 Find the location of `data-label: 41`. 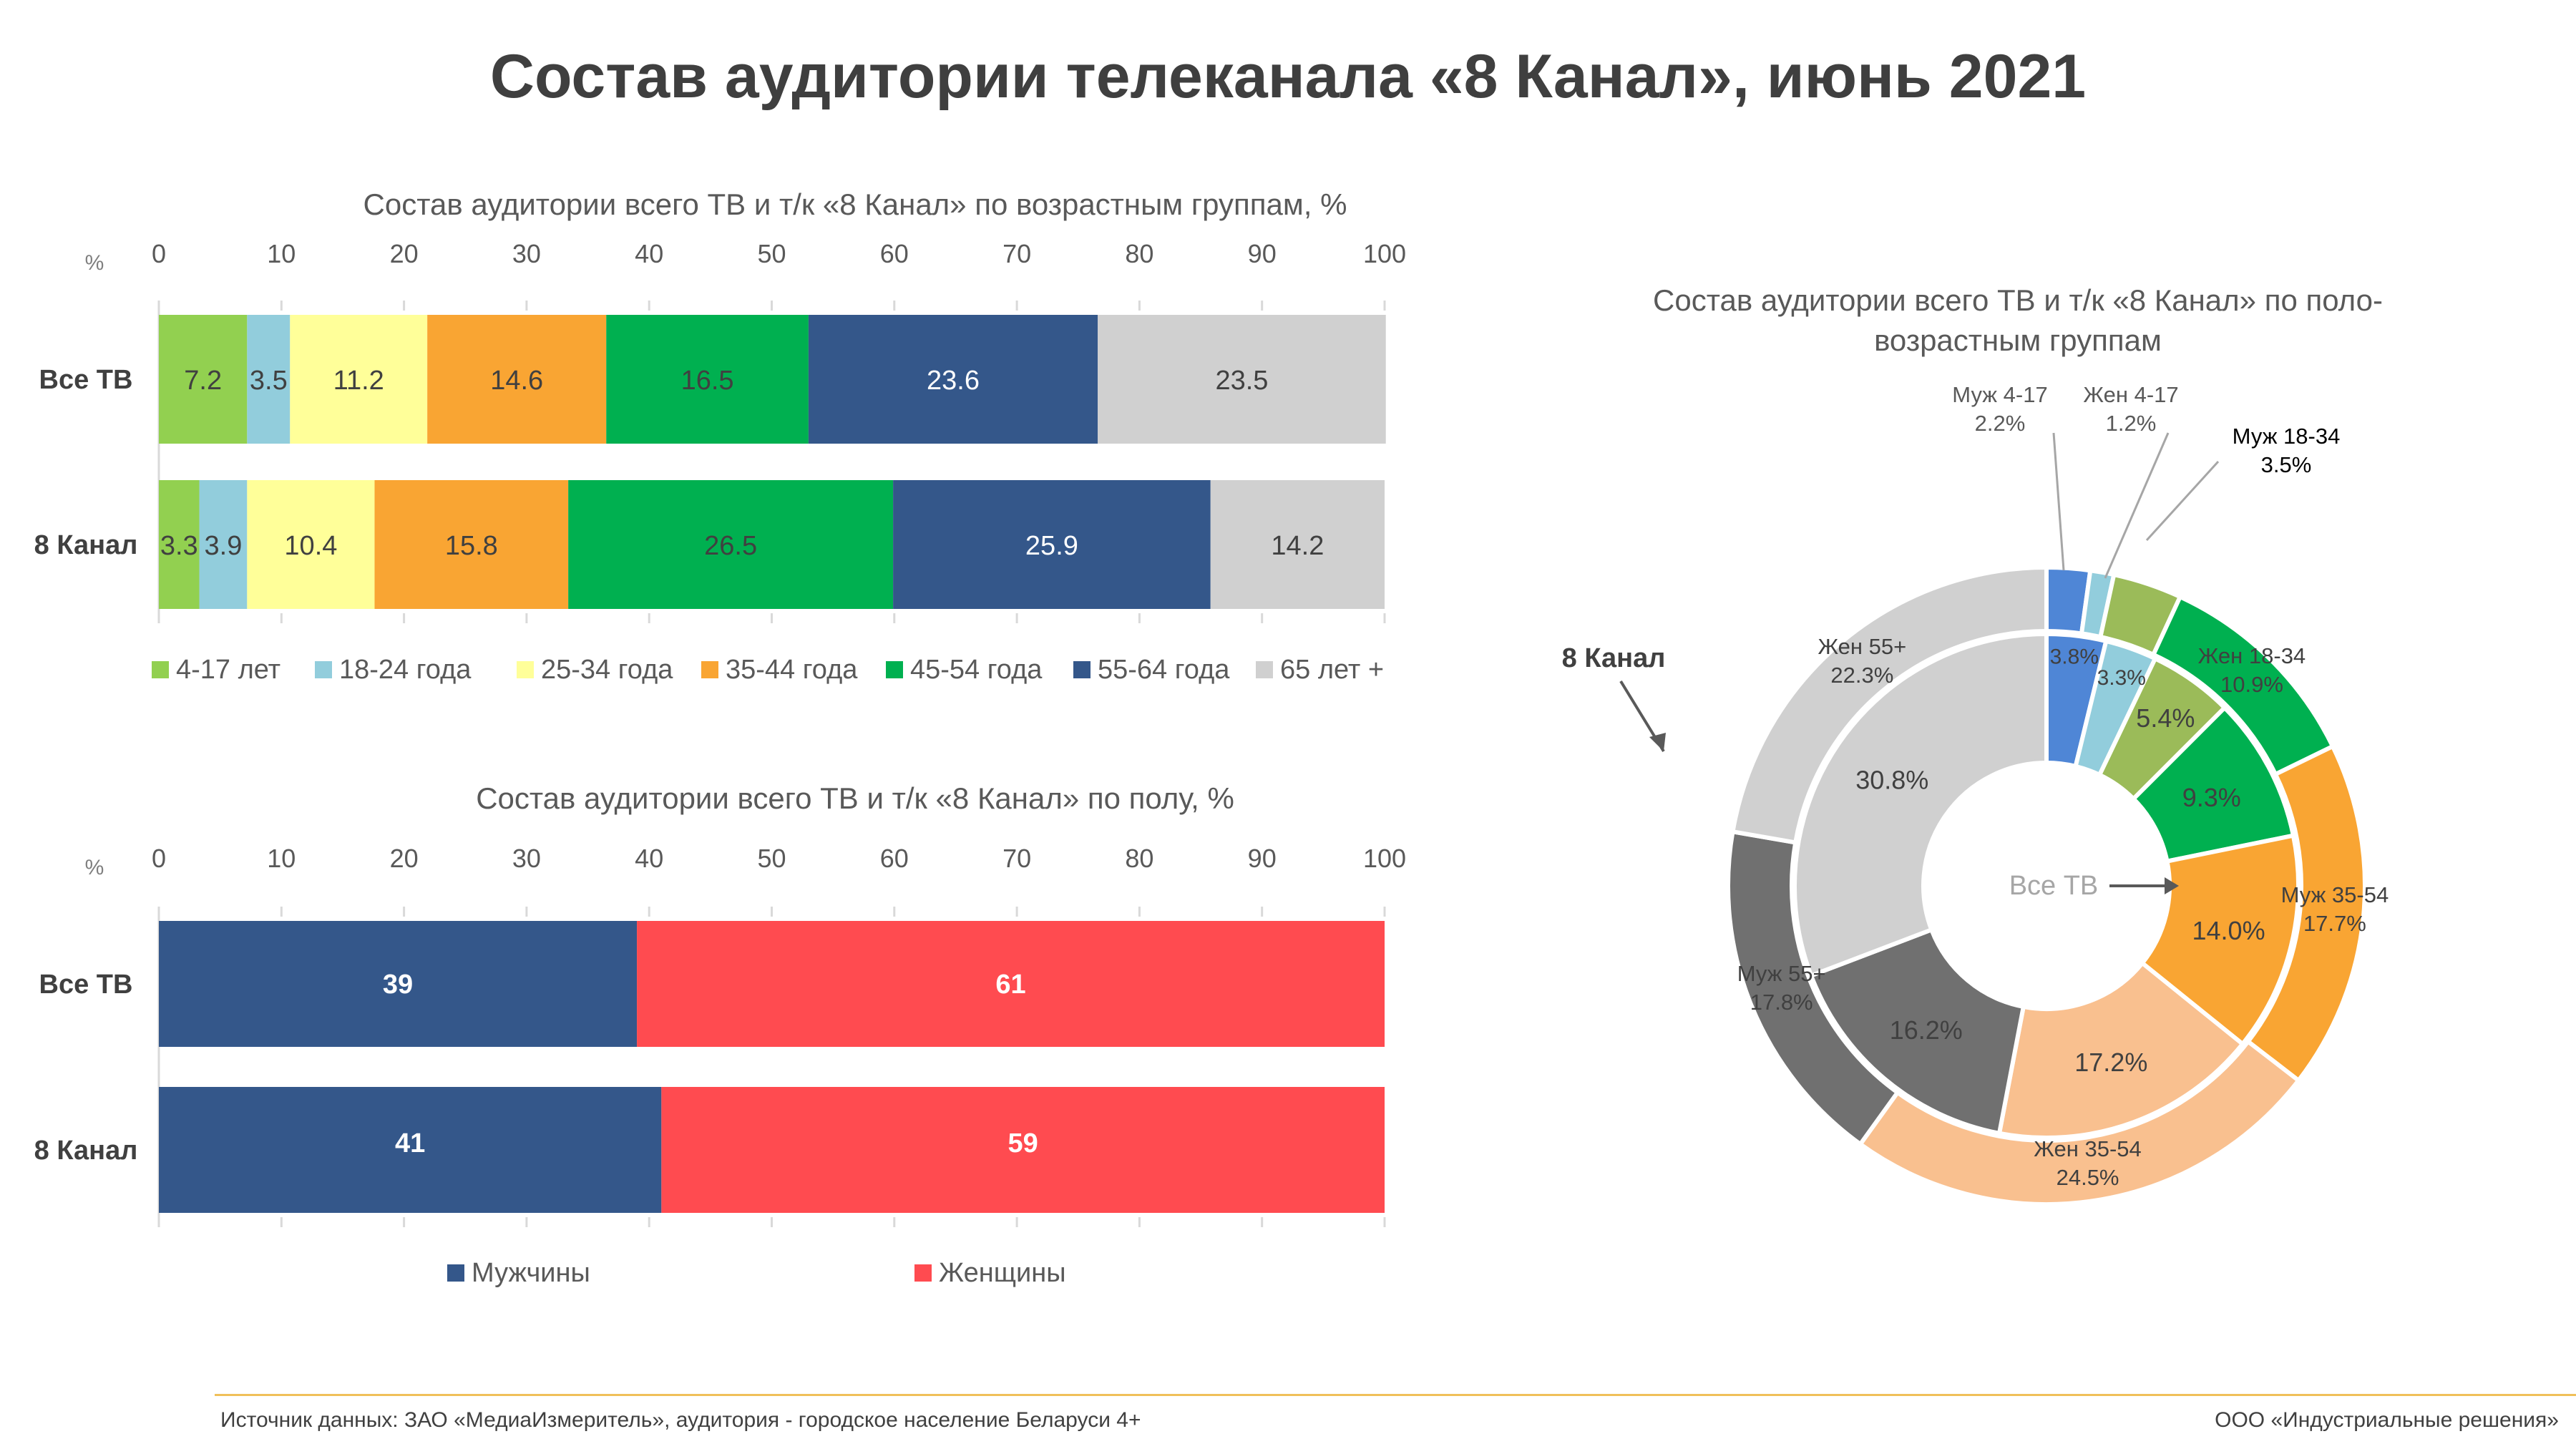

data-label: 41 is located at coordinates (410, 1143).